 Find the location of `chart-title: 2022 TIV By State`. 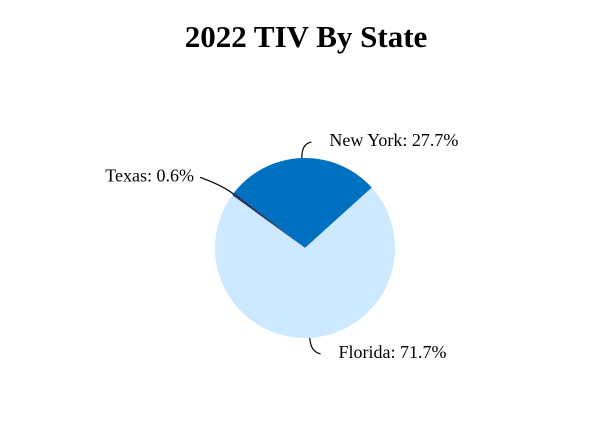

chart-title: 2022 TIV By State is located at coordinates (306, 36).